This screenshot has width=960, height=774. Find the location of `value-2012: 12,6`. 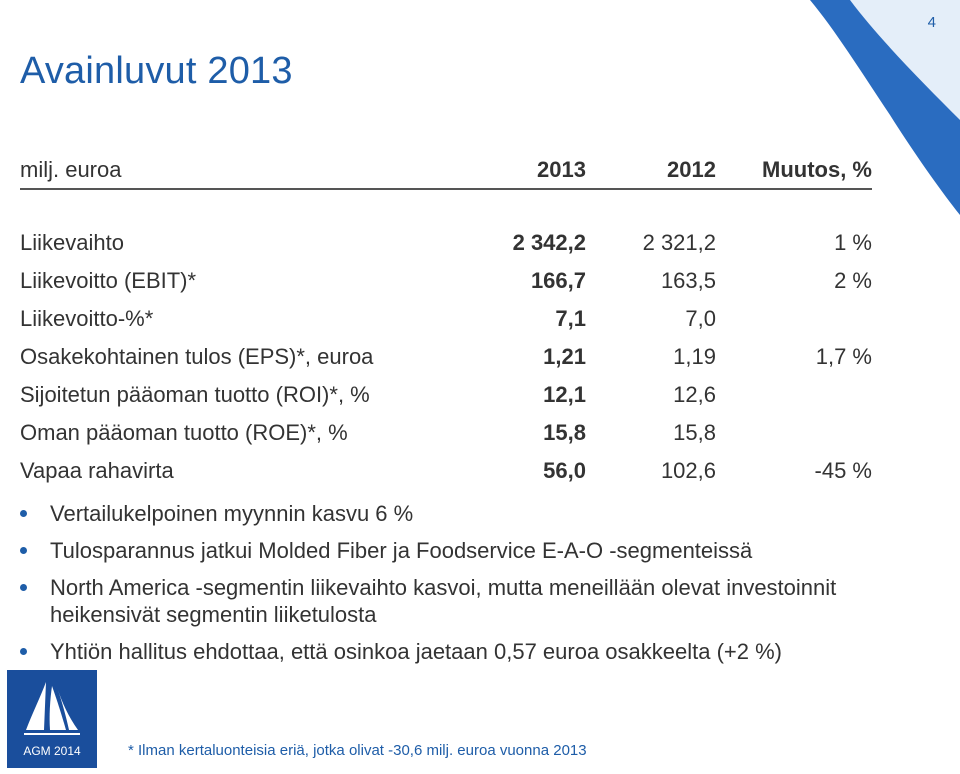

value-2012: 12,6 is located at coordinates (694, 394).